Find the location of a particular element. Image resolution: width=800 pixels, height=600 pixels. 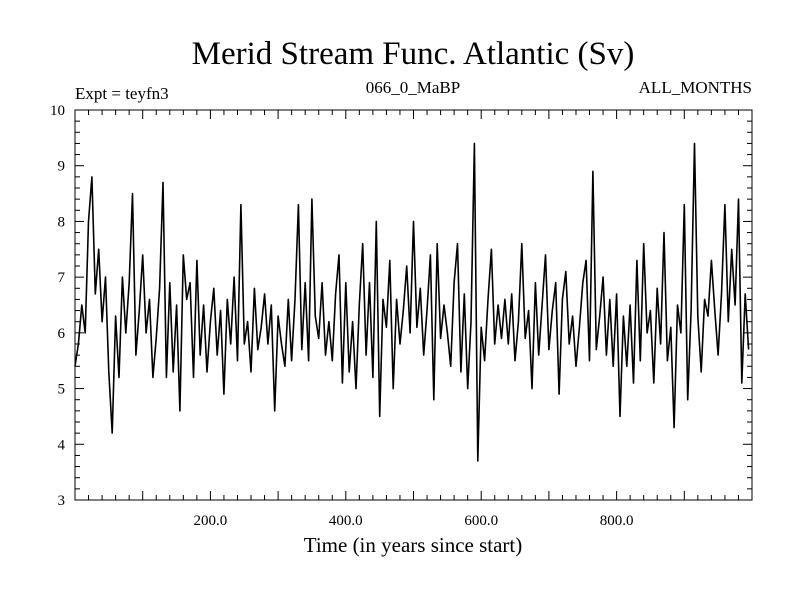

x-tick-label: 600.0 is located at coordinates (481, 521).